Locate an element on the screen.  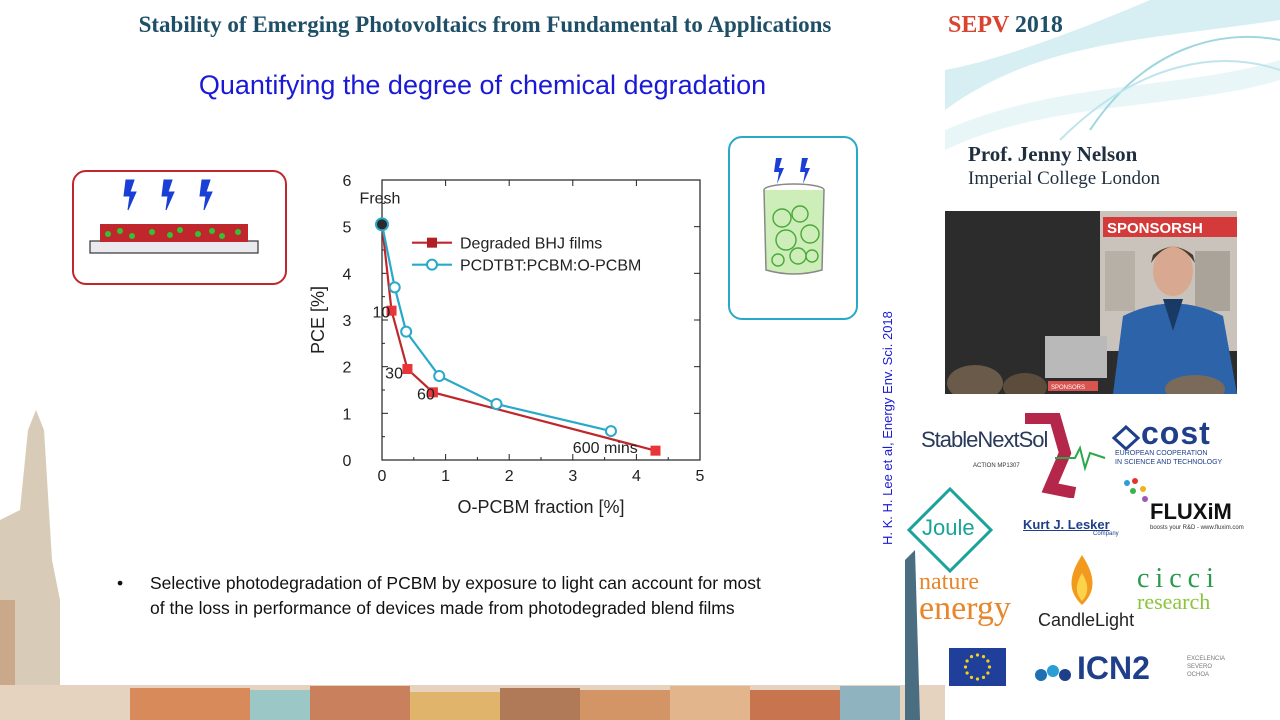
legend-label: PCDTBT:PCBM:O-PCBM is located at coordinates (550, 266).